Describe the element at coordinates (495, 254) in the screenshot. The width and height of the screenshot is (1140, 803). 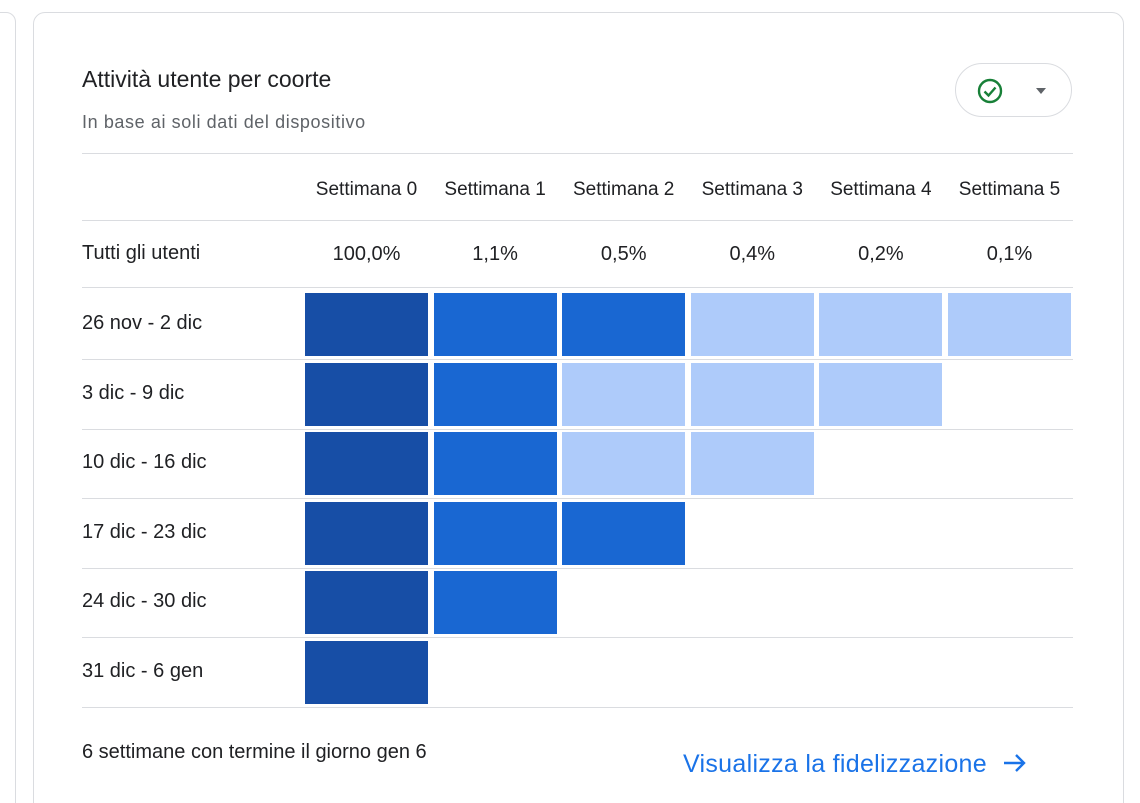
I see `summary-value: 1,1%` at that location.